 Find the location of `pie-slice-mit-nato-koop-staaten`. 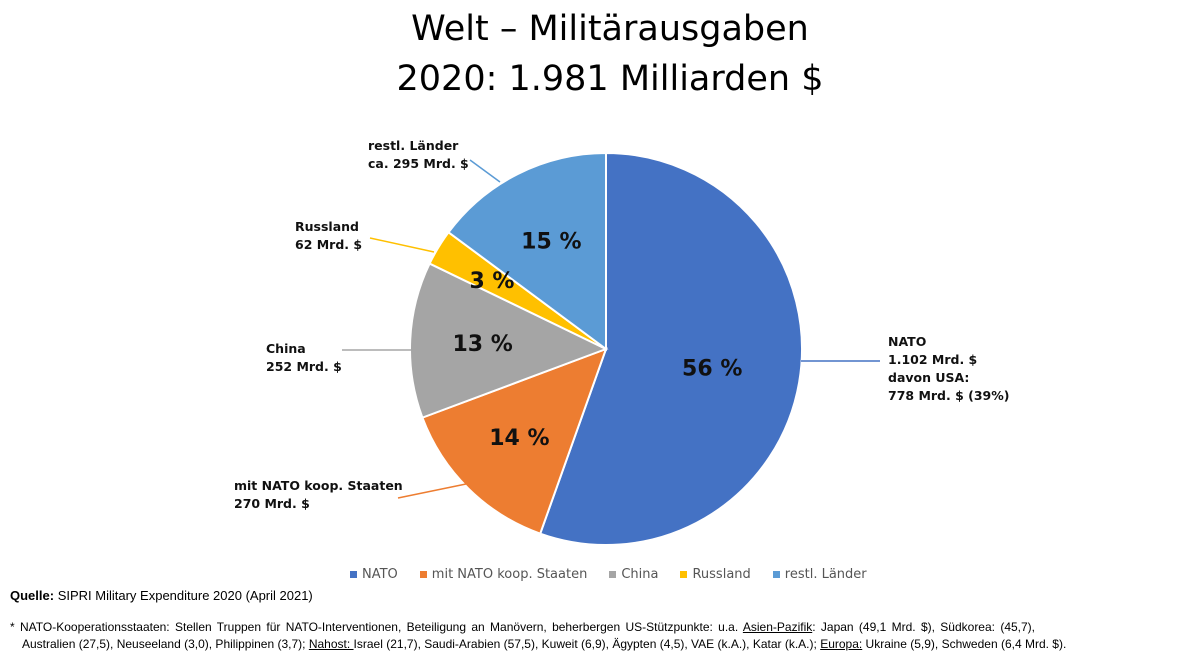

pie-slice-mit-nato-koop-staaten is located at coordinates (514, 441).